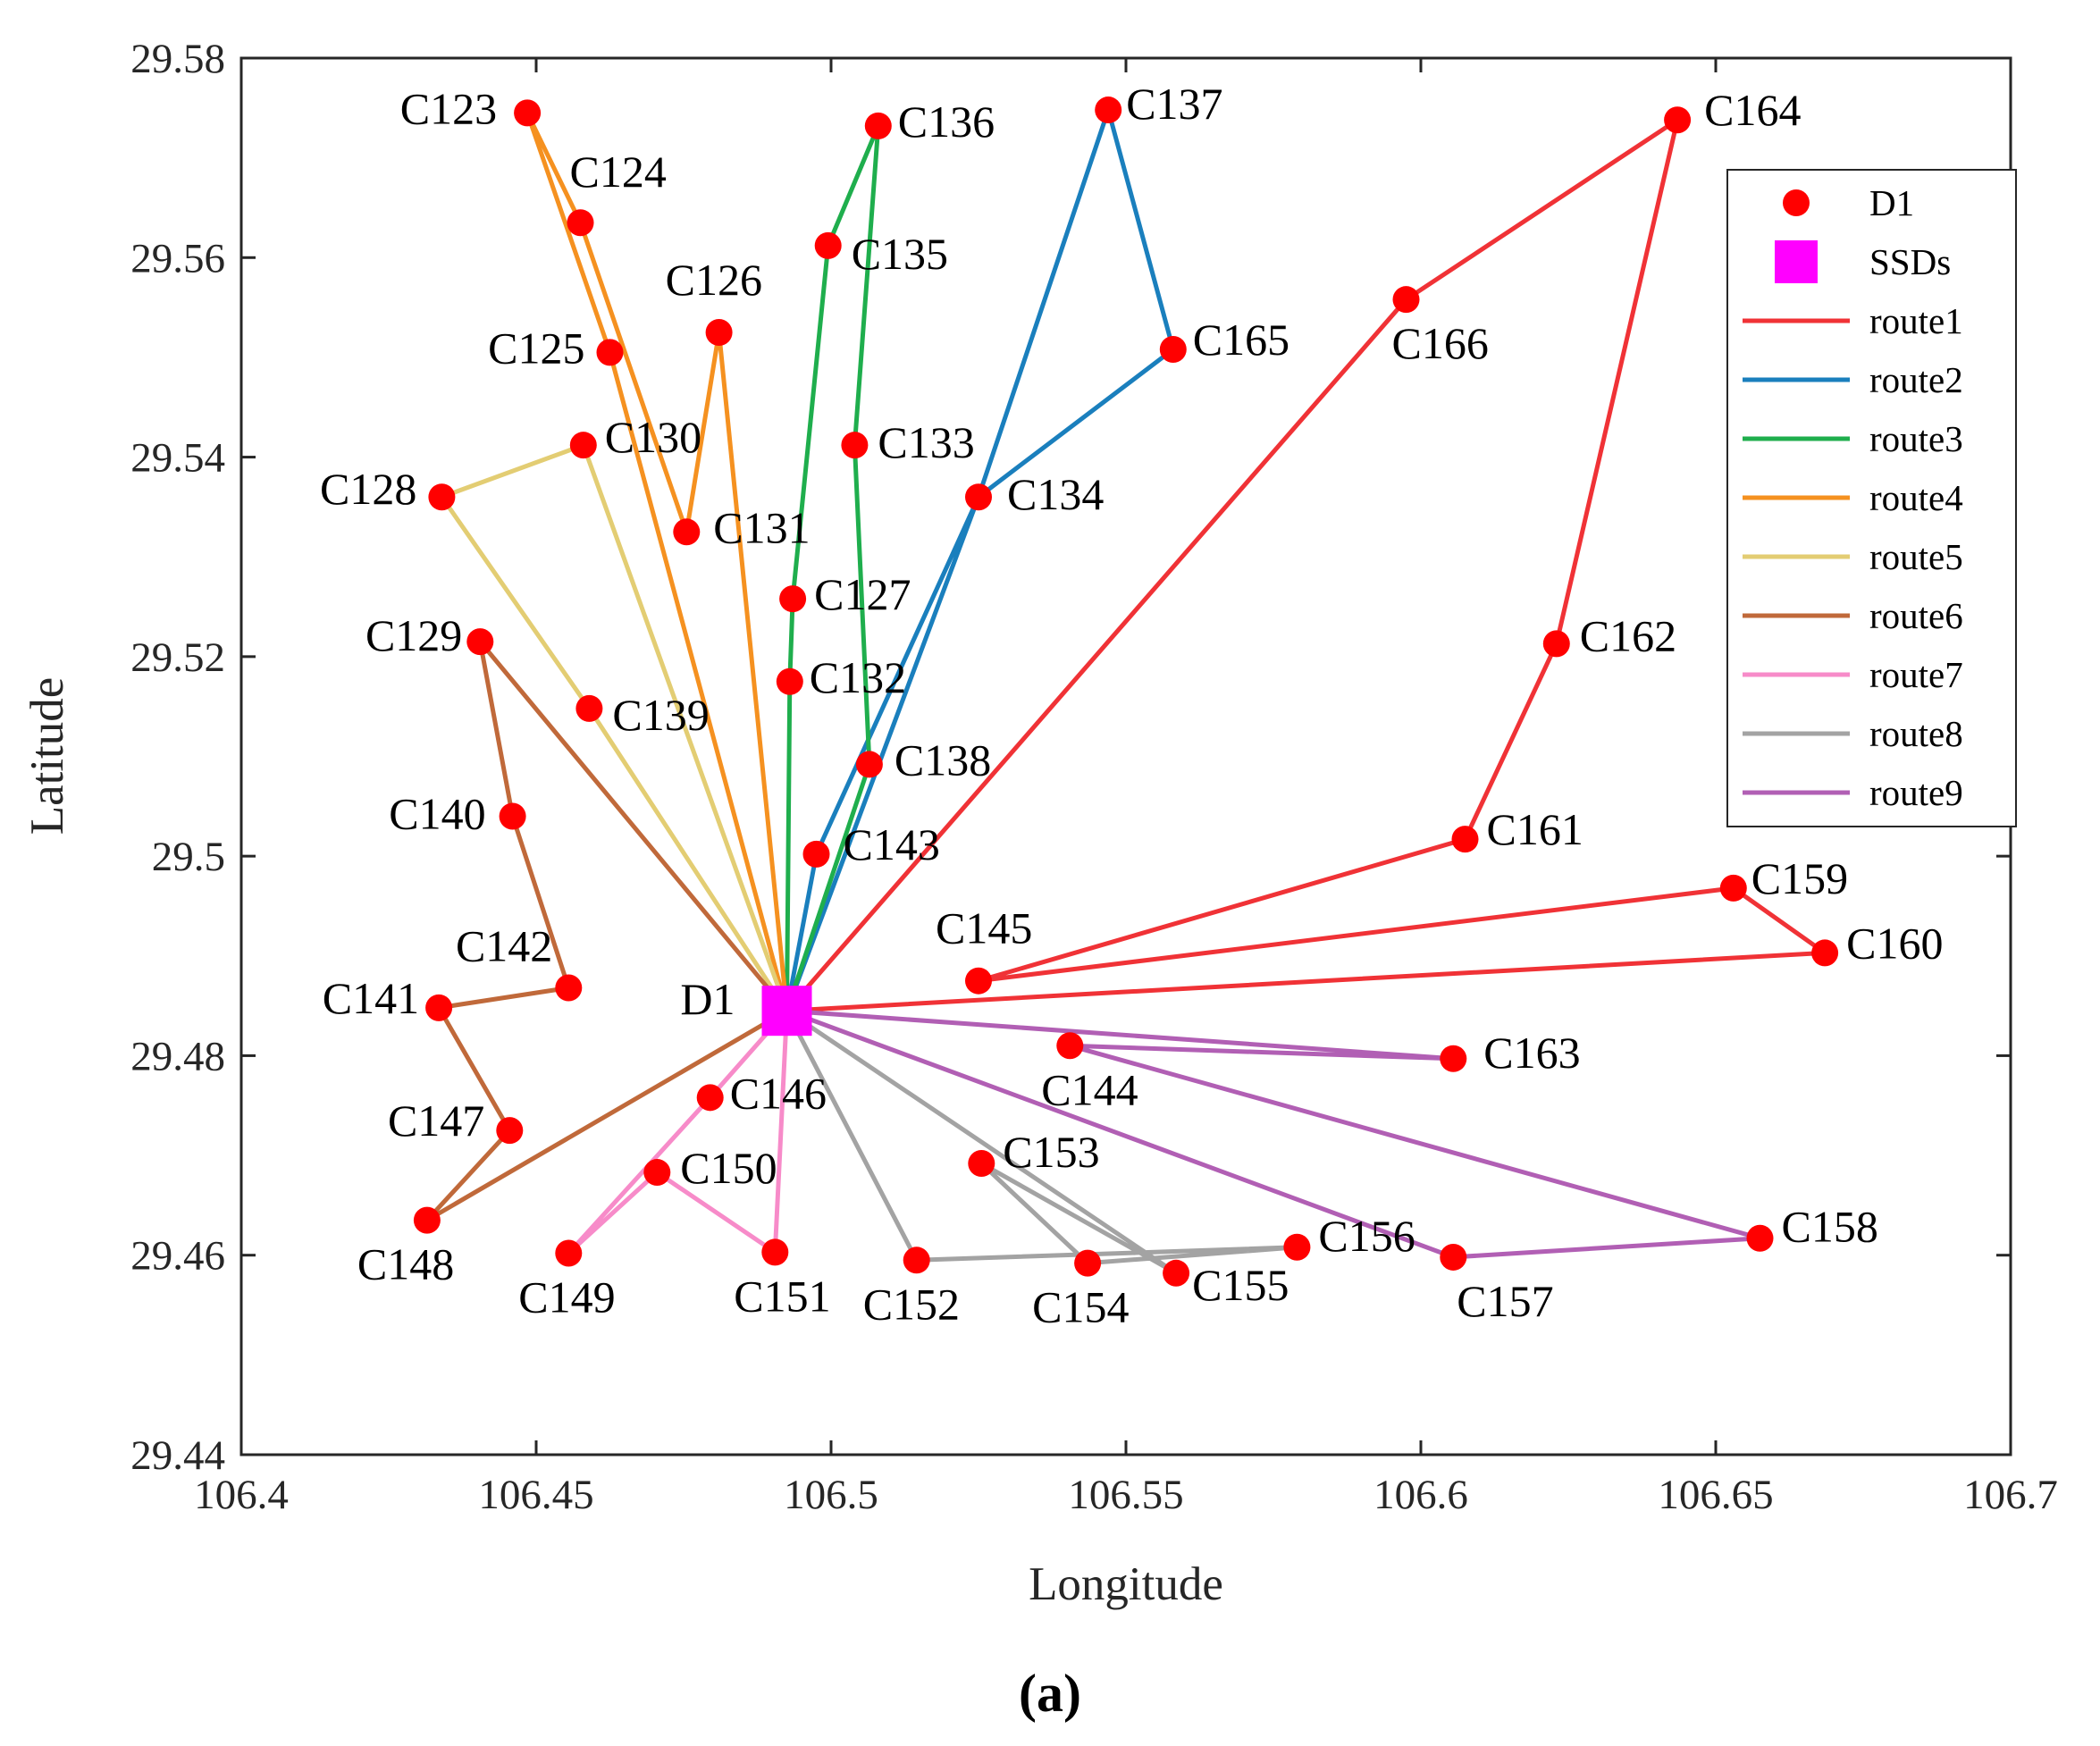  I want to click on x-tick-label: 106.4, so click(241, 1495).